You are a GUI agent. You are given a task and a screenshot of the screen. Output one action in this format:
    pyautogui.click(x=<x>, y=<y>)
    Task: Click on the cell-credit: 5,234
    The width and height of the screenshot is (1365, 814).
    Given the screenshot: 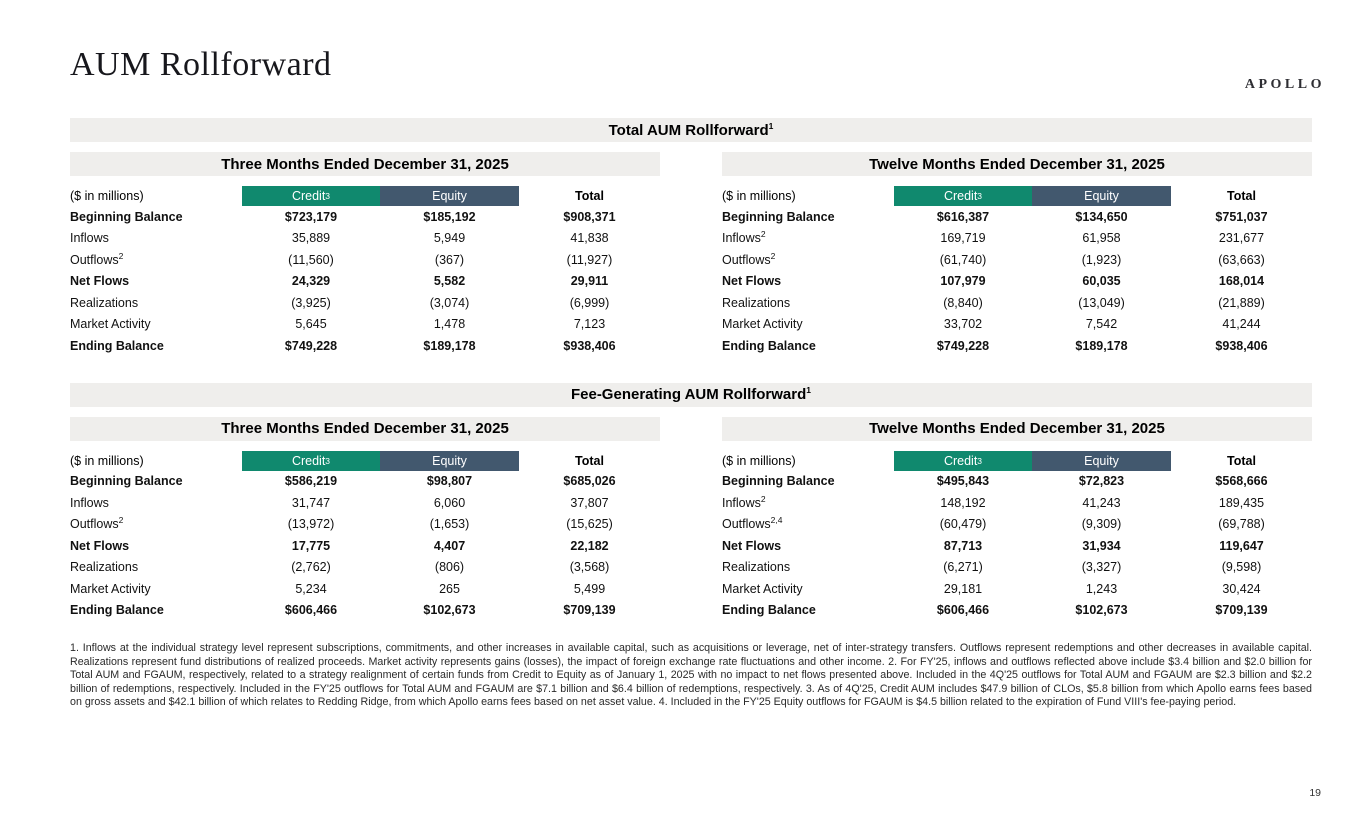 What is the action you would take?
    pyautogui.click(x=311, y=588)
    